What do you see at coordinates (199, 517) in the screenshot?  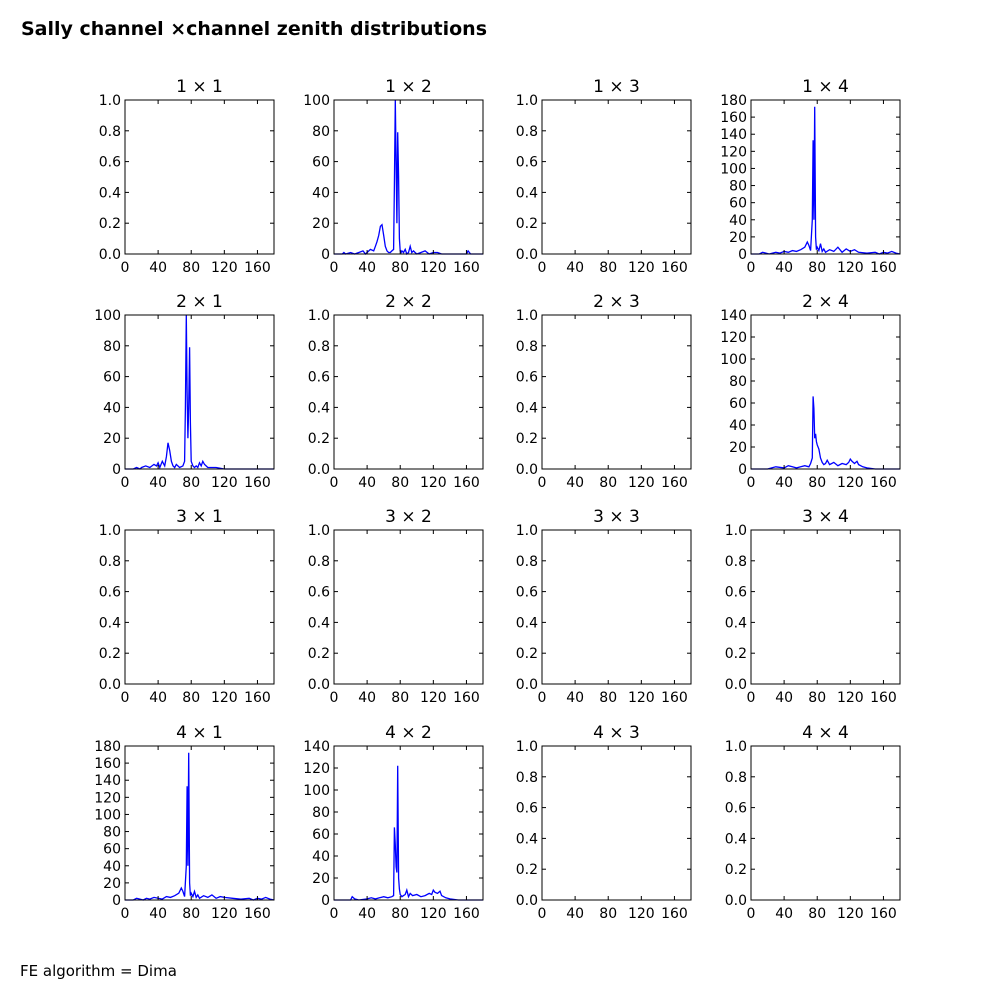 I see `subplot-title: 3 × 1` at bounding box center [199, 517].